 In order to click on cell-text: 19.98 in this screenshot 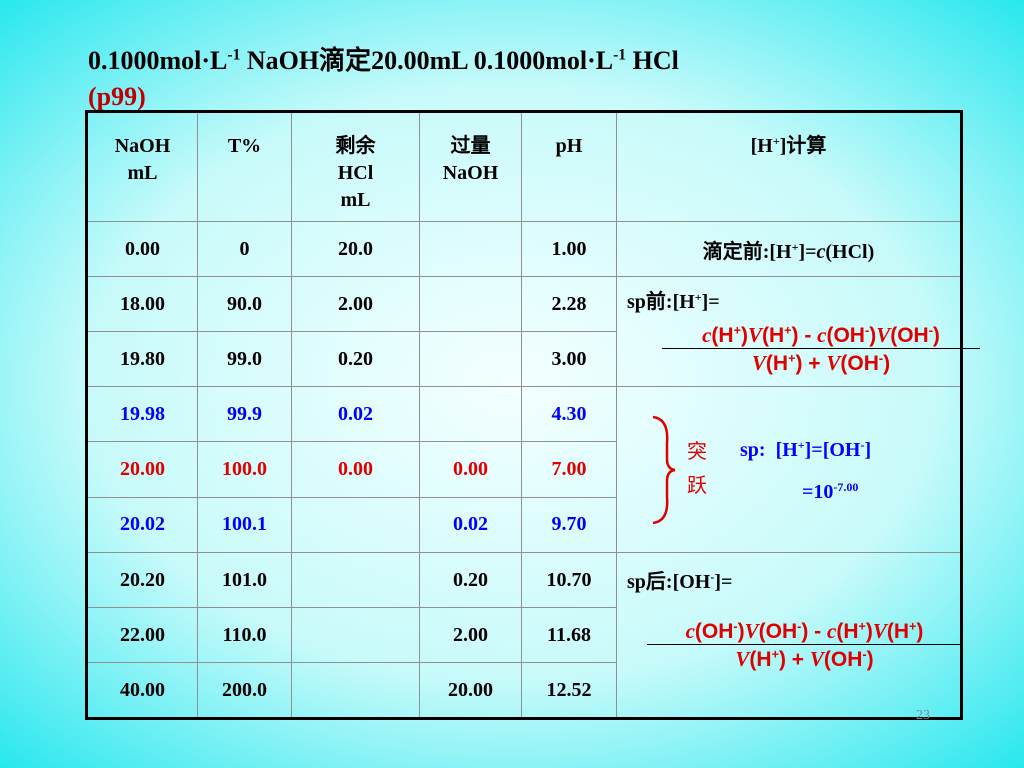, I will do `click(142, 413)`.